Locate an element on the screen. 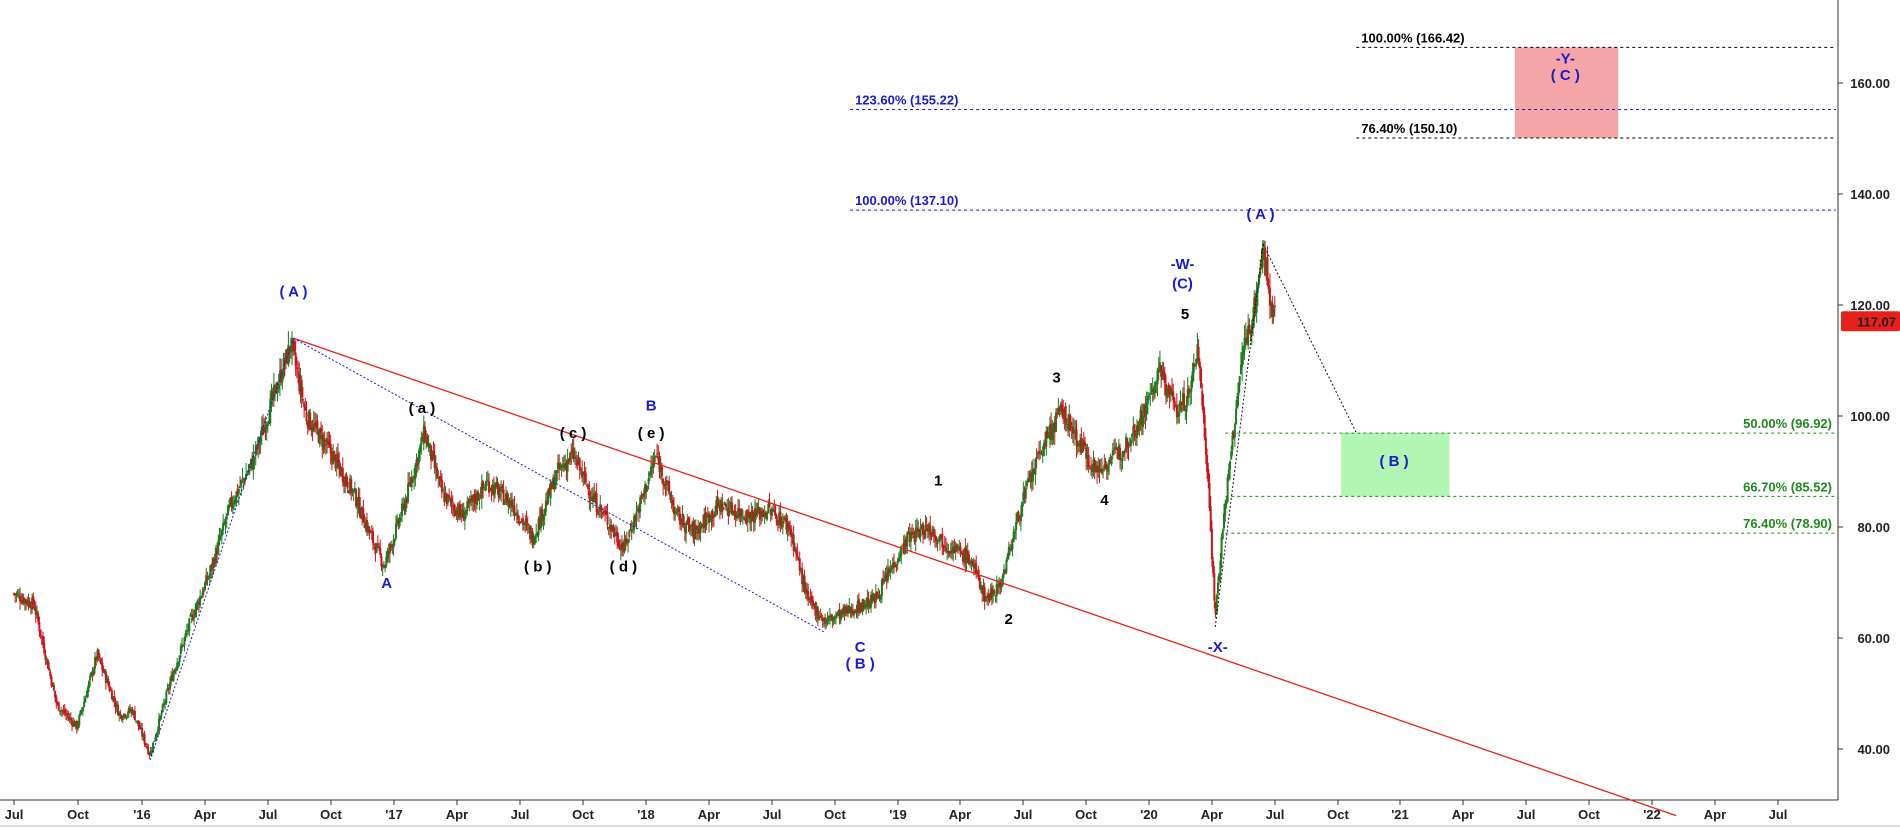 The image size is (1900, 828). wave-label: 4 is located at coordinates (1104, 500).